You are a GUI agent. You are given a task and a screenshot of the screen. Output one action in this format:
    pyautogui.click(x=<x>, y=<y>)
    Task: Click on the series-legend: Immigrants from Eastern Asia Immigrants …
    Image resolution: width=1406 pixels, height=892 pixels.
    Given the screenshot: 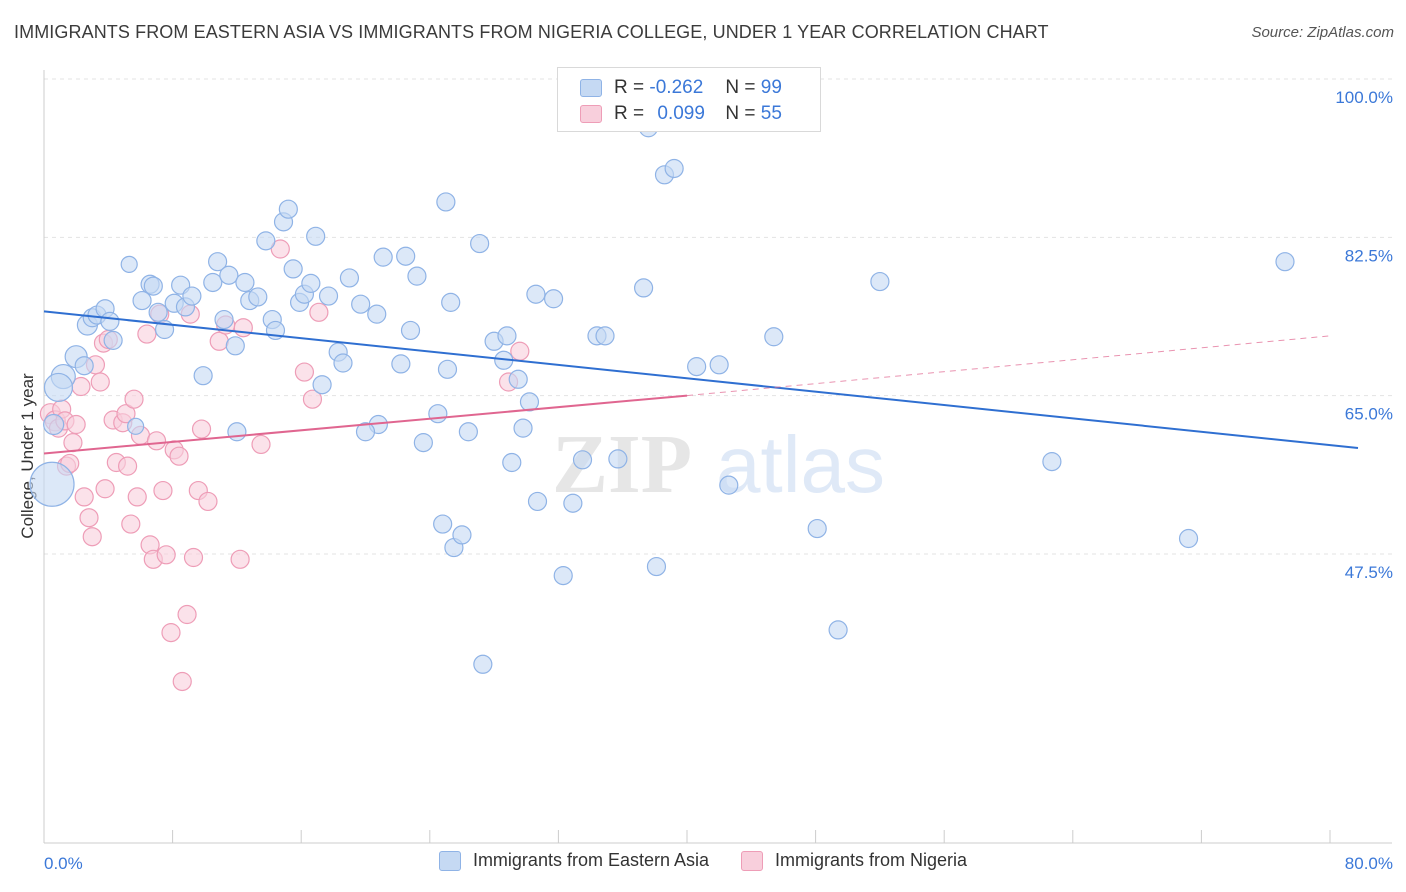 What is the action you would take?
    pyautogui.click(x=703, y=860)
    